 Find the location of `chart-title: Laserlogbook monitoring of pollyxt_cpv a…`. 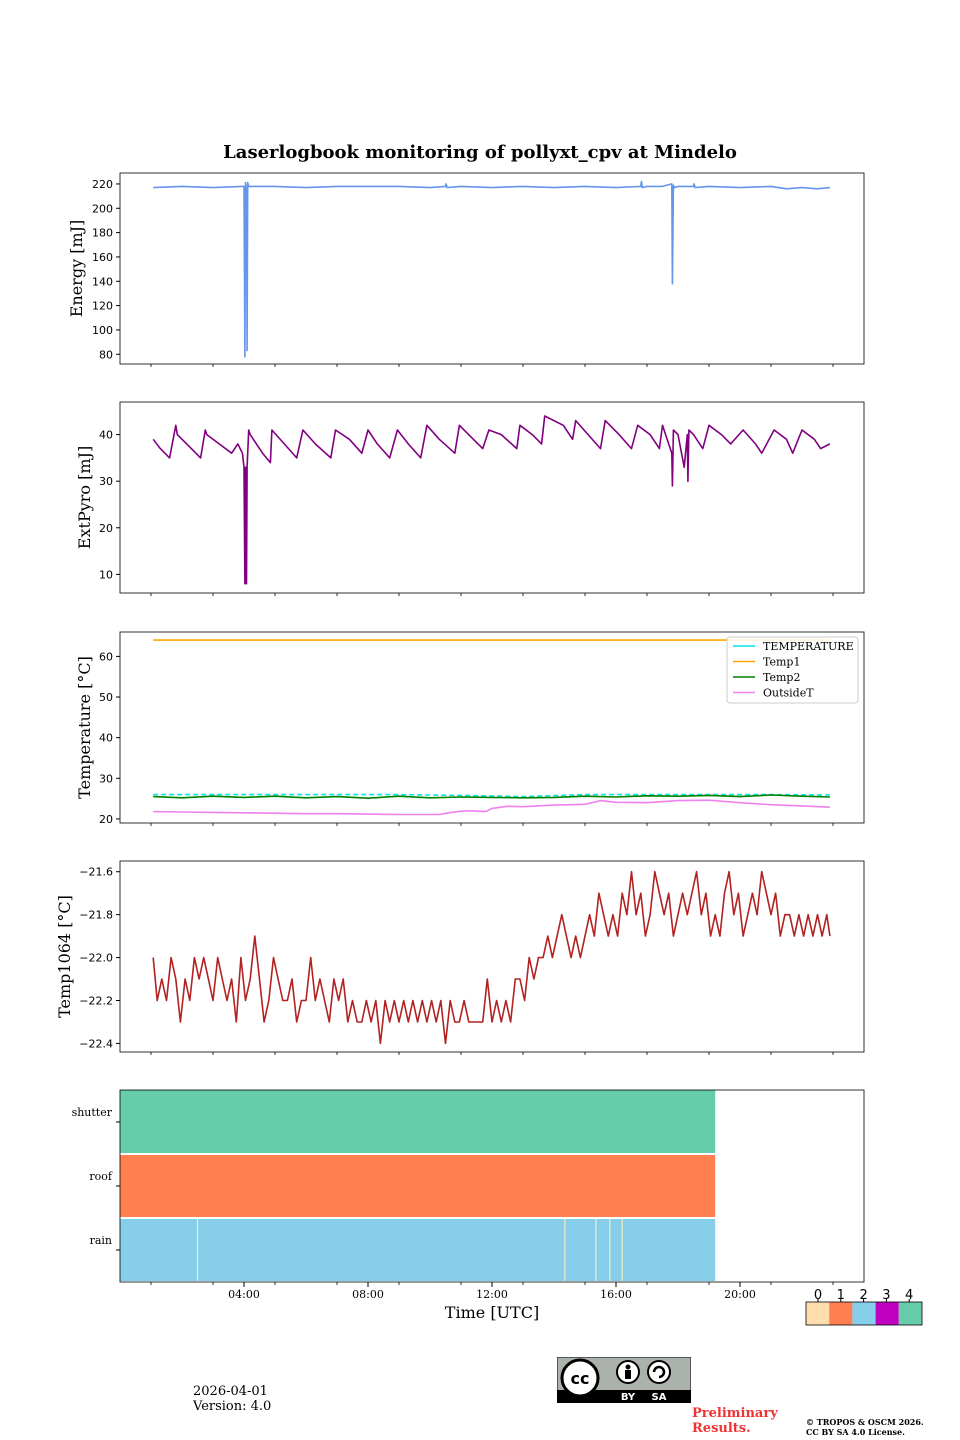

chart-title: Laserlogbook monitoring of pollyxt_cpv a… is located at coordinates (480, 152).